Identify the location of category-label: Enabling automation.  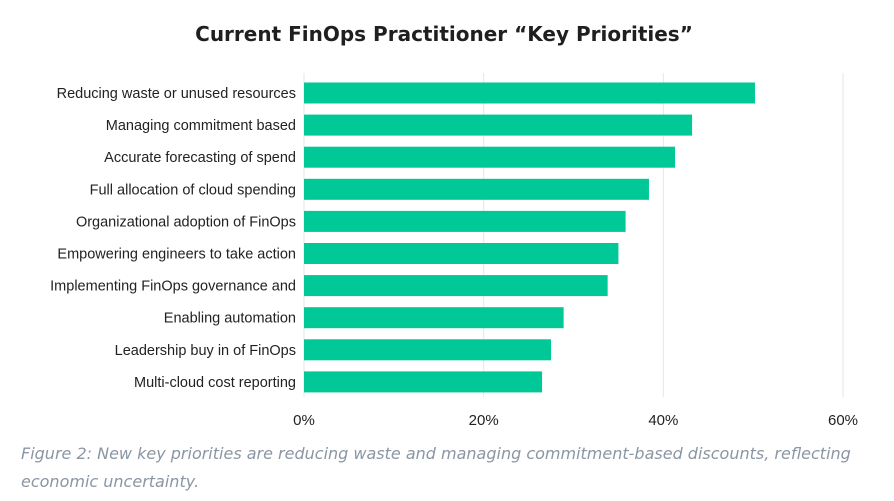
(230, 319).